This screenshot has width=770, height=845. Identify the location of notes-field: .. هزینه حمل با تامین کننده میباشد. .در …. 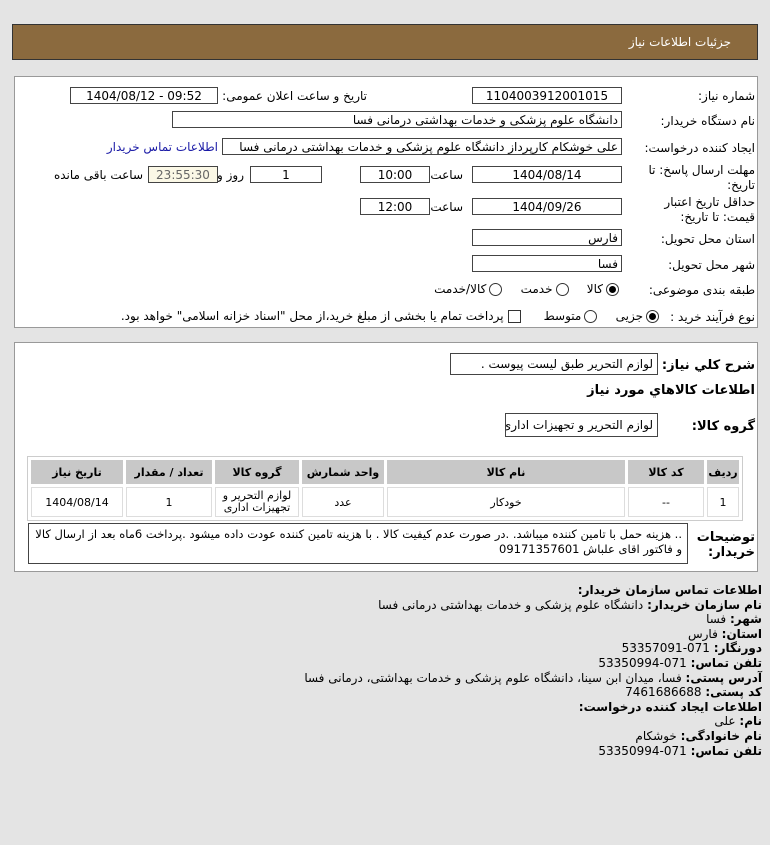
(358, 543).